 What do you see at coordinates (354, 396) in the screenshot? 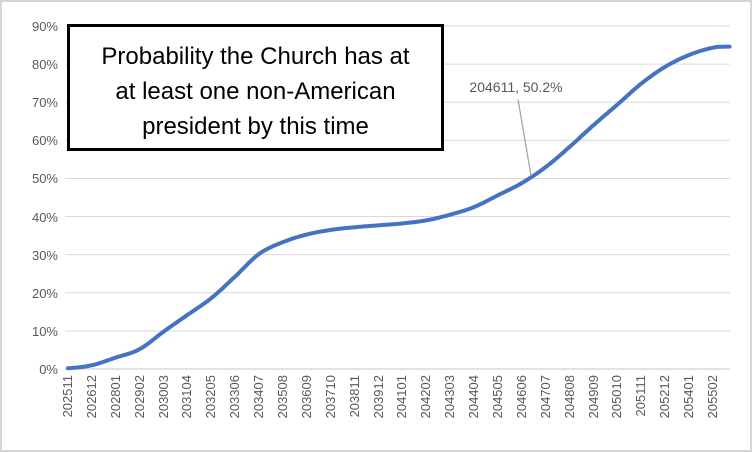
I see `x-tick-label: 203811` at bounding box center [354, 396].